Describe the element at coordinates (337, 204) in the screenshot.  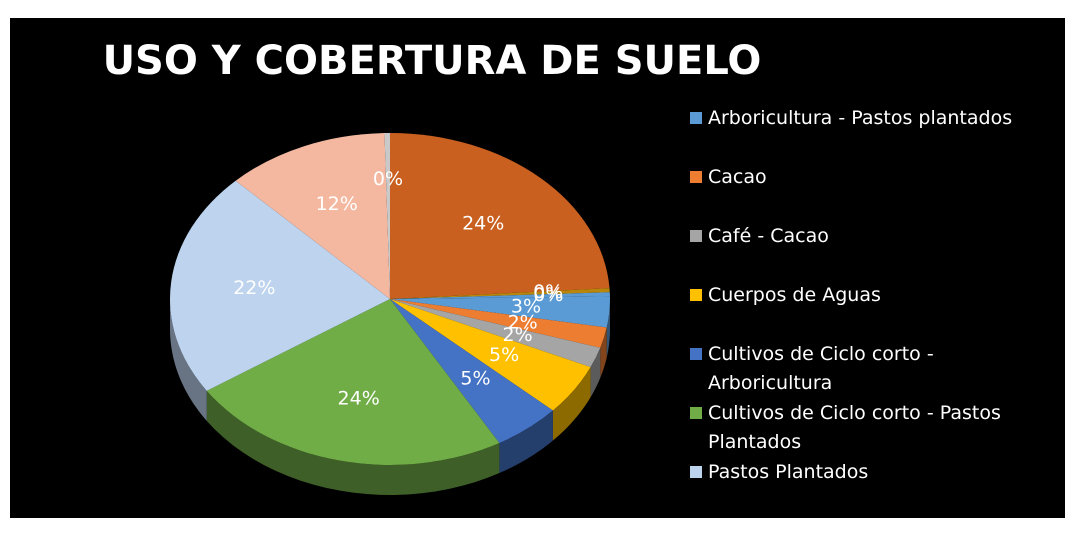
I see `data-label: 12%` at that location.